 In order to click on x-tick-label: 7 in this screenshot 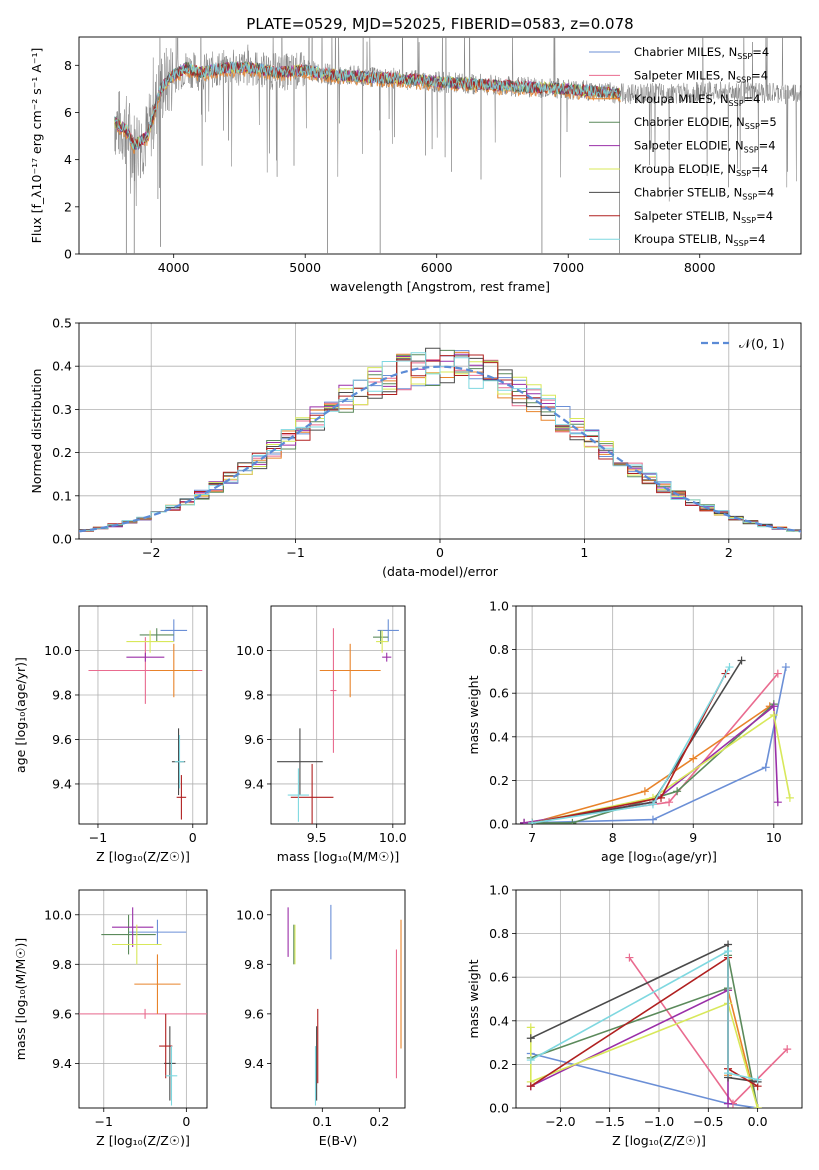, I will do `click(532, 837)`.